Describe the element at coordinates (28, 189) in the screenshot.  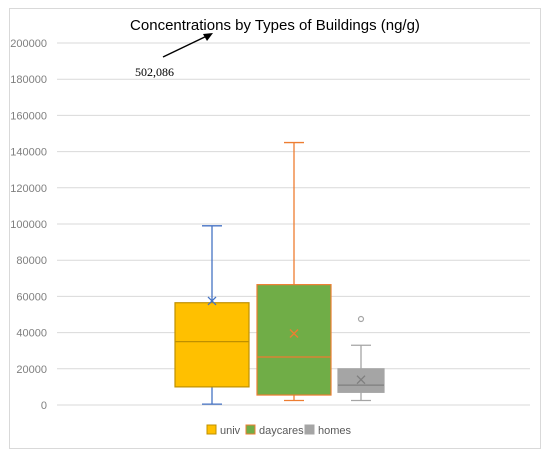
I see `y-tick-label: 120000` at that location.